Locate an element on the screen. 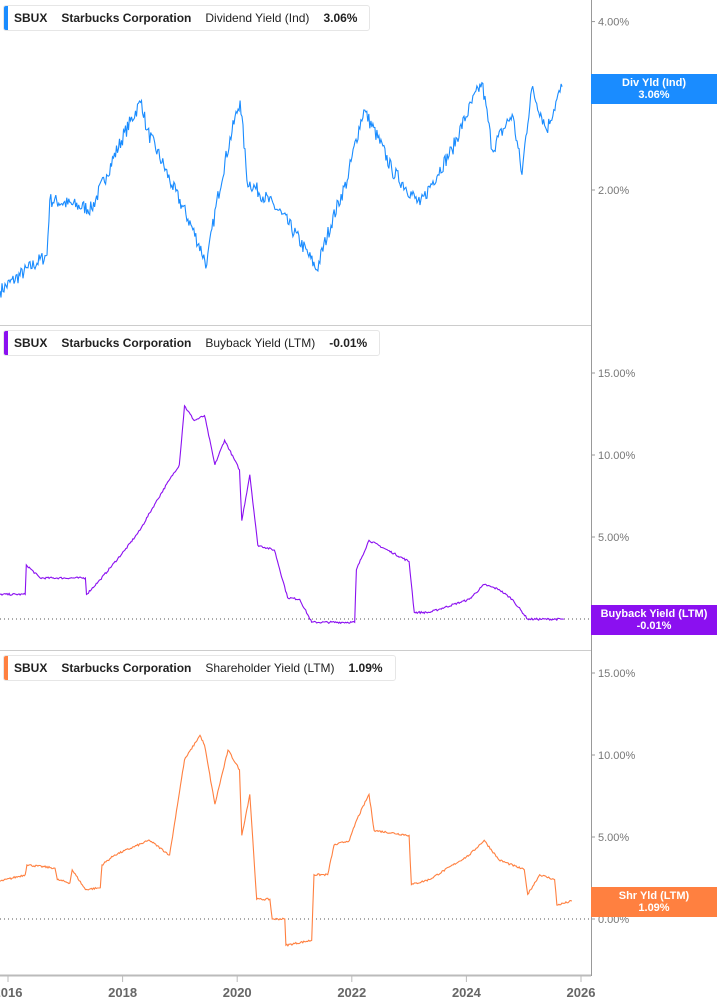 Image resolution: width=717 pixels, height=1005 pixels. badge-label: Shr Yld (LTM) is located at coordinates (654, 896).